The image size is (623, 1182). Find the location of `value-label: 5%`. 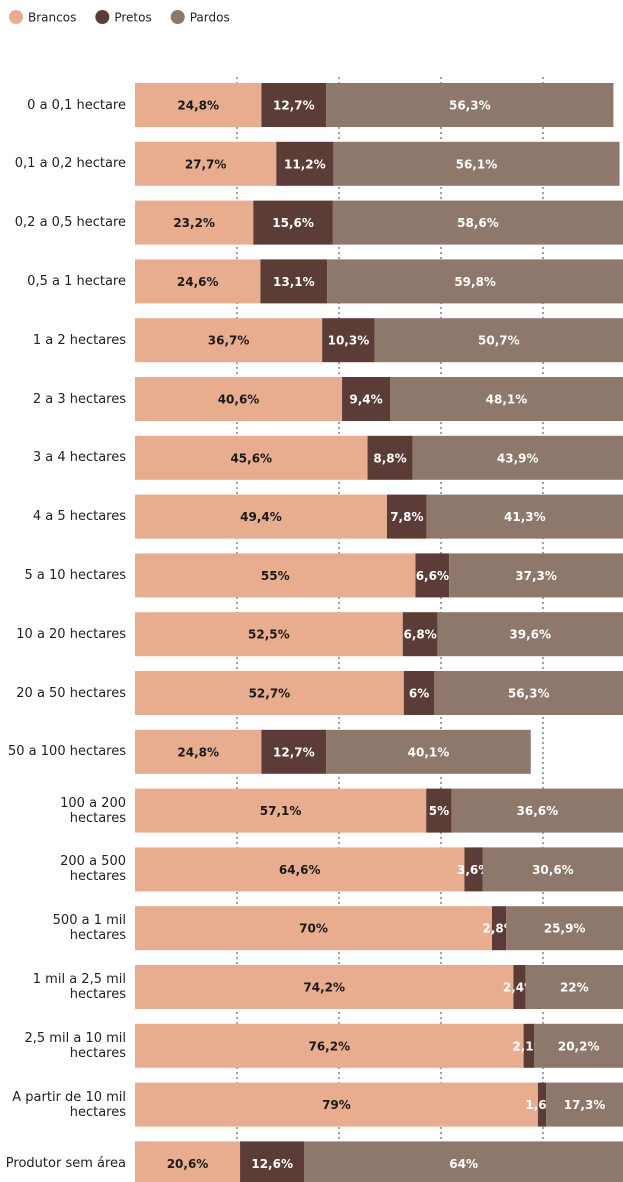

value-label: 5% is located at coordinates (439, 811).